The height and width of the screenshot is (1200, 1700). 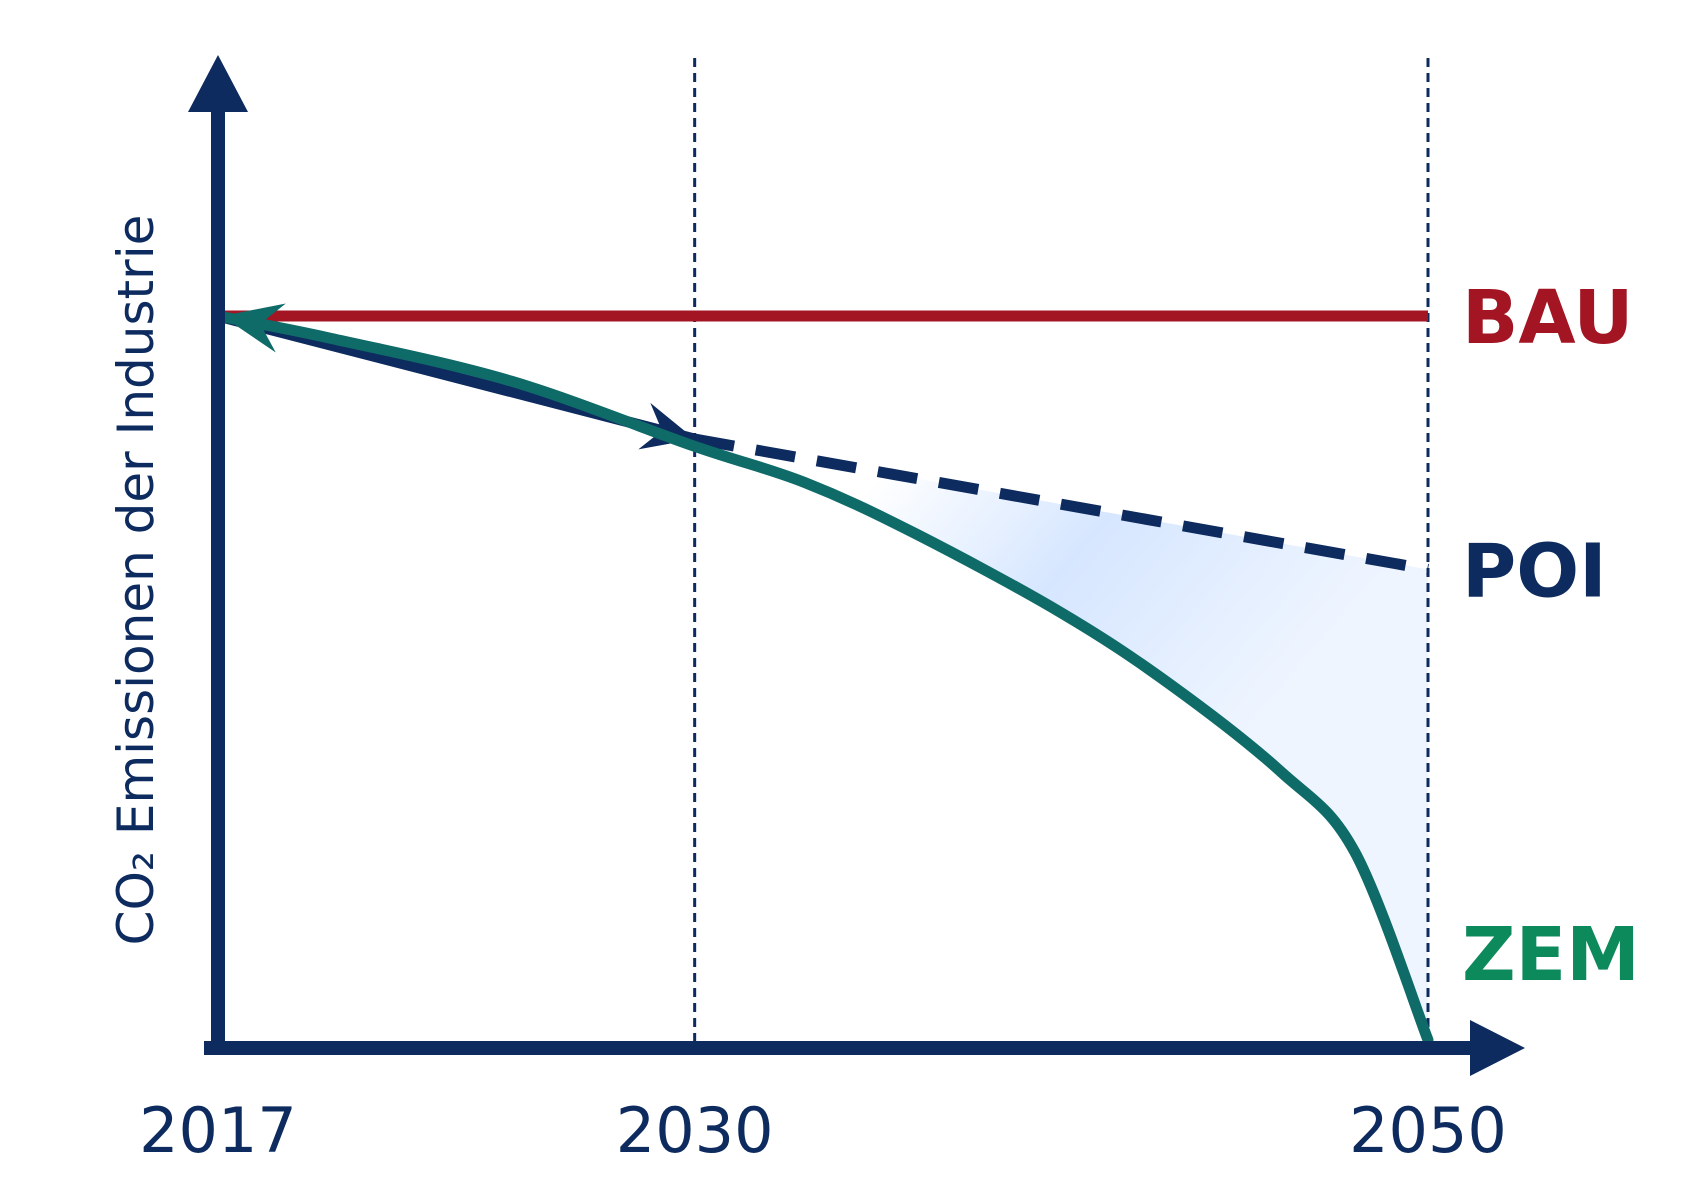 What do you see at coordinates (1551, 636) in the screenshot?
I see `series-labels: BAU POI ZEM` at bounding box center [1551, 636].